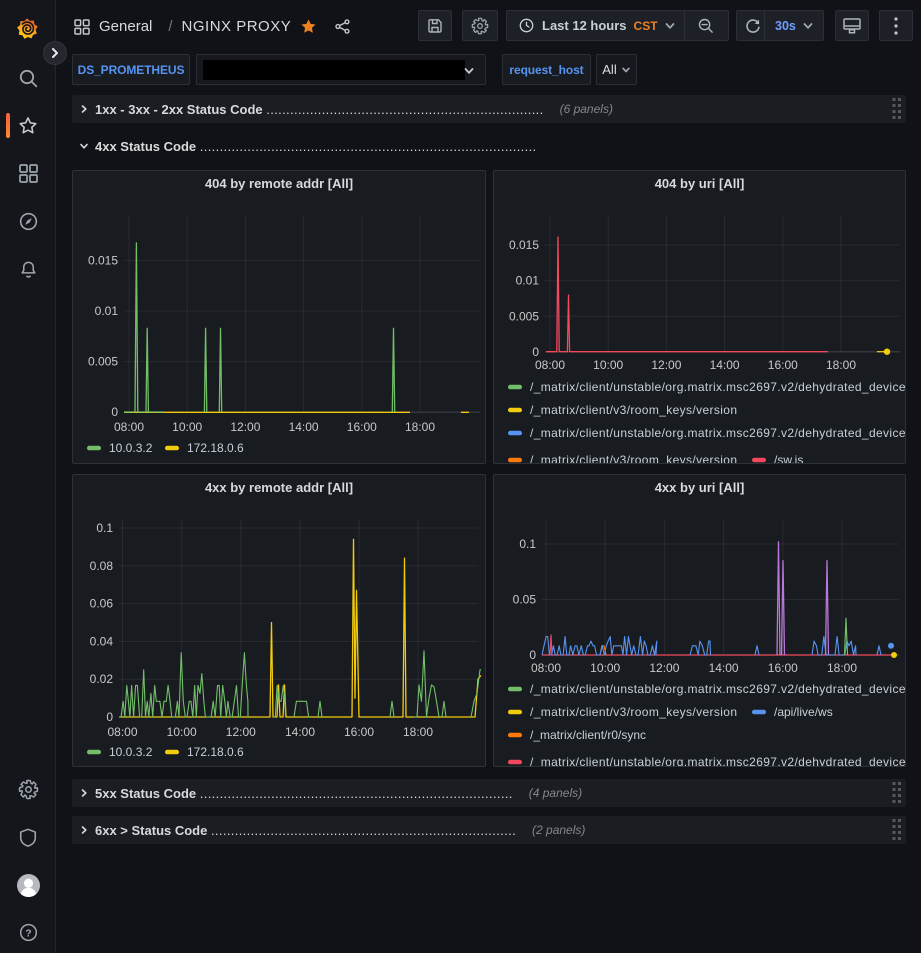  What do you see at coordinates (102, 604) in the screenshot?
I see `svg-text: 0.06` at bounding box center [102, 604].